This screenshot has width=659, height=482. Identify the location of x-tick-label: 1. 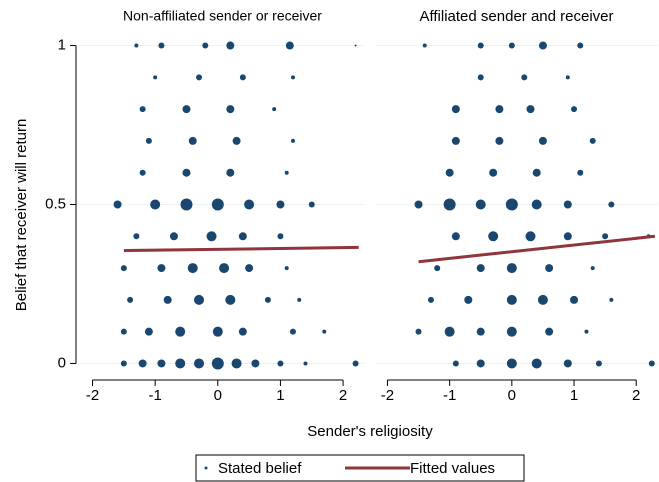
(574, 395).